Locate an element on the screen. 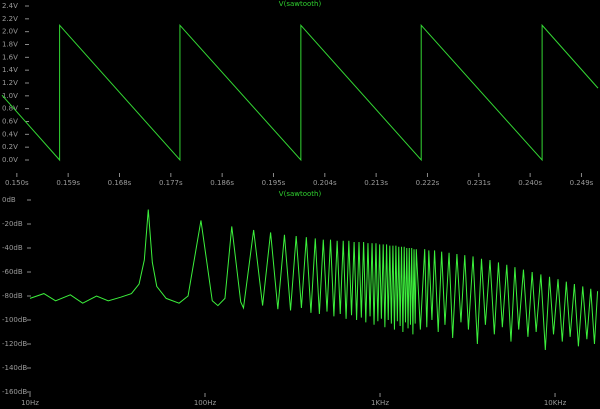 The height and width of the screenshot is (409, 600). y-tick-label: 0.4V is located at coordinates (10, 134).